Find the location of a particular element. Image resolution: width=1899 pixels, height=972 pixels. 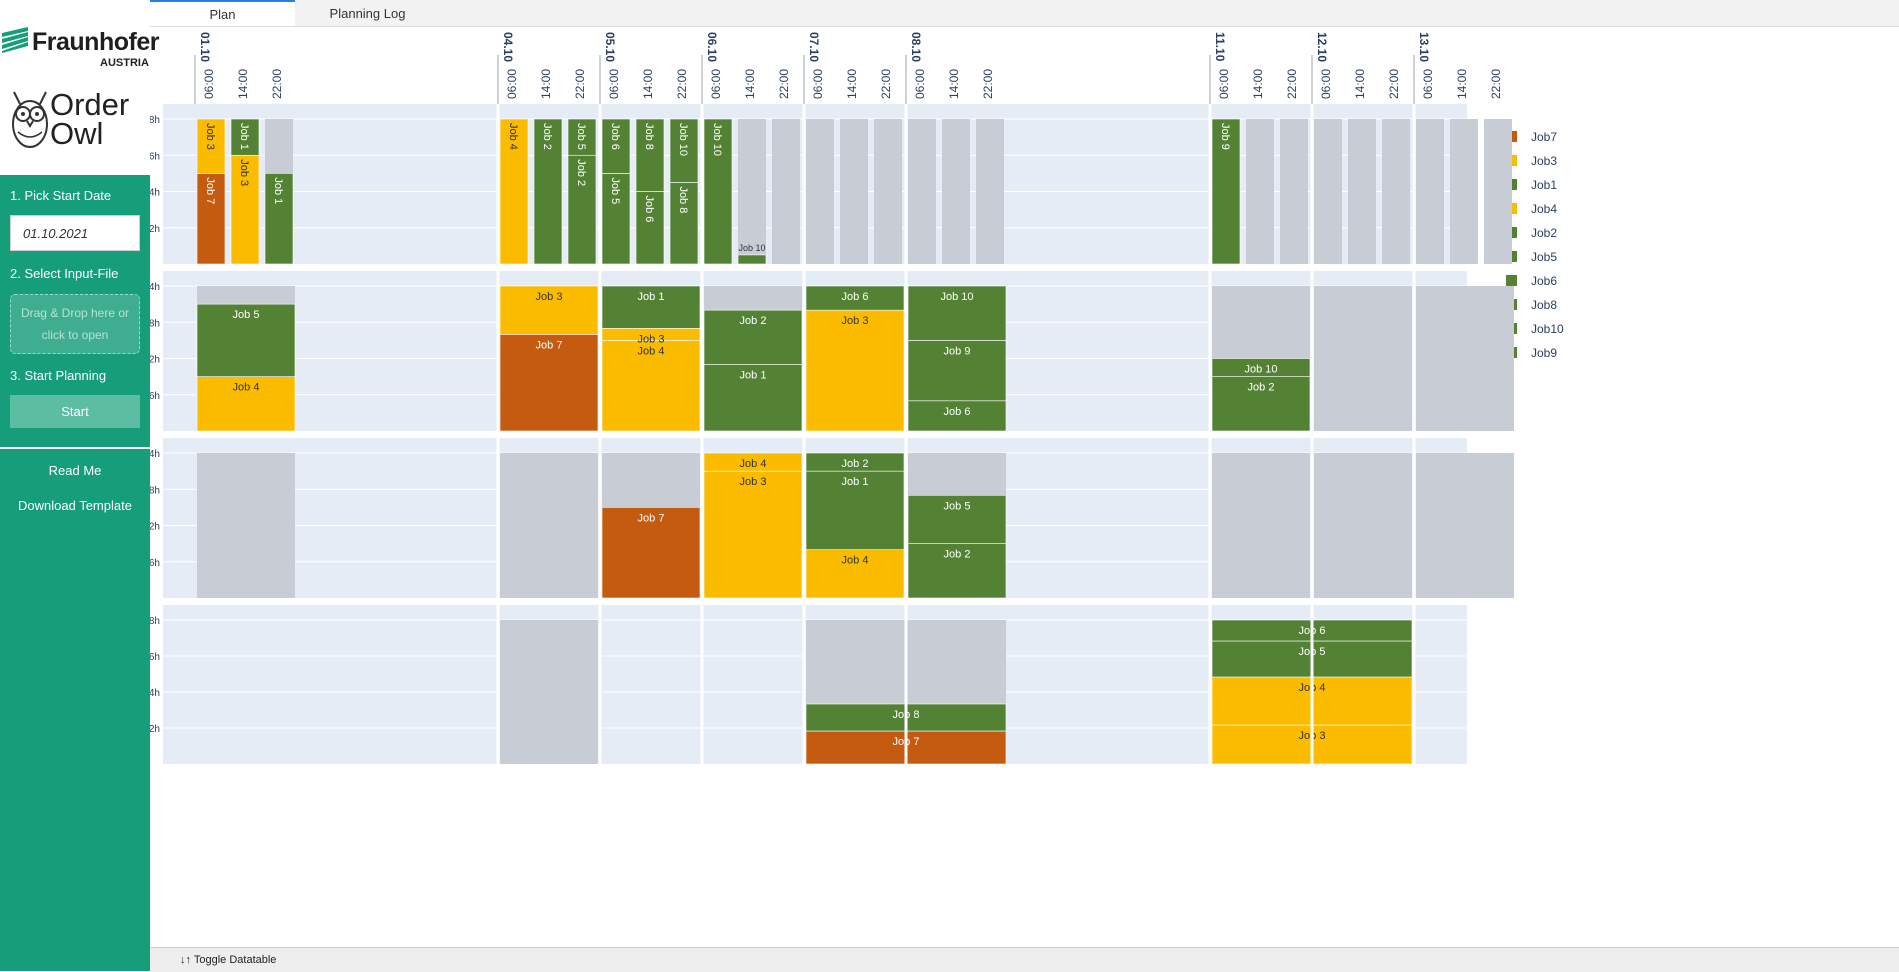

y-tick-label: 6h is located at coordinates (155, 156).